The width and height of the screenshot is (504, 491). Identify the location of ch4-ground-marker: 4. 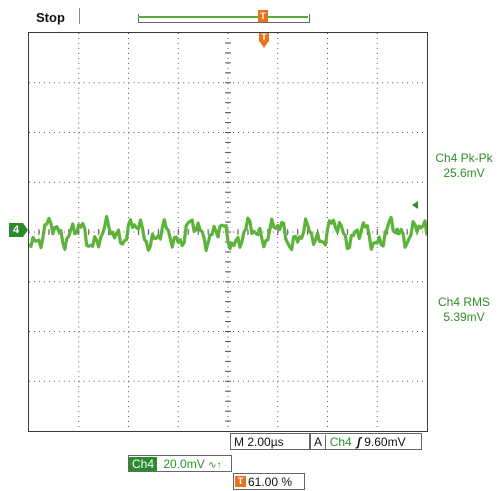
(16, 230).